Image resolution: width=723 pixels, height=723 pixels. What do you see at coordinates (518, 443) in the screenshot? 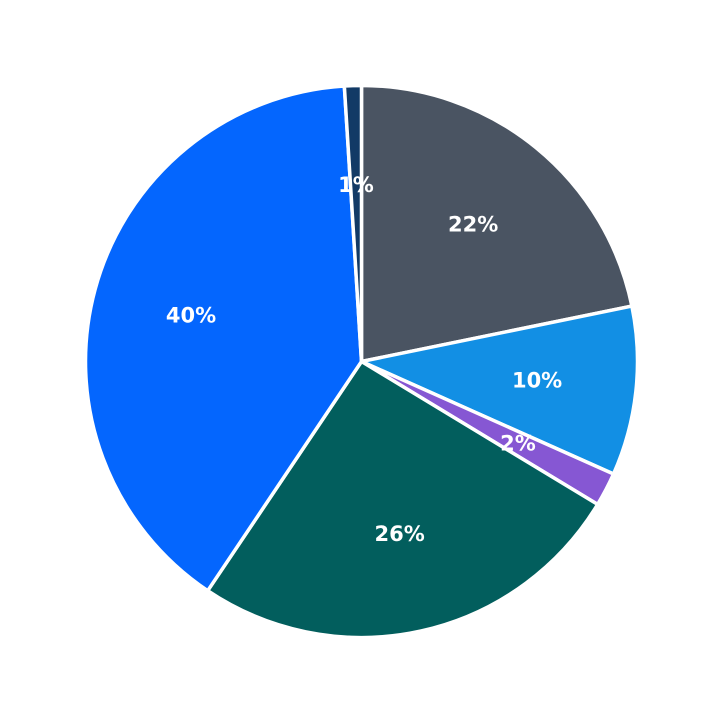
I see `slice-label-2: 2%` at bounding box center [518, 443].